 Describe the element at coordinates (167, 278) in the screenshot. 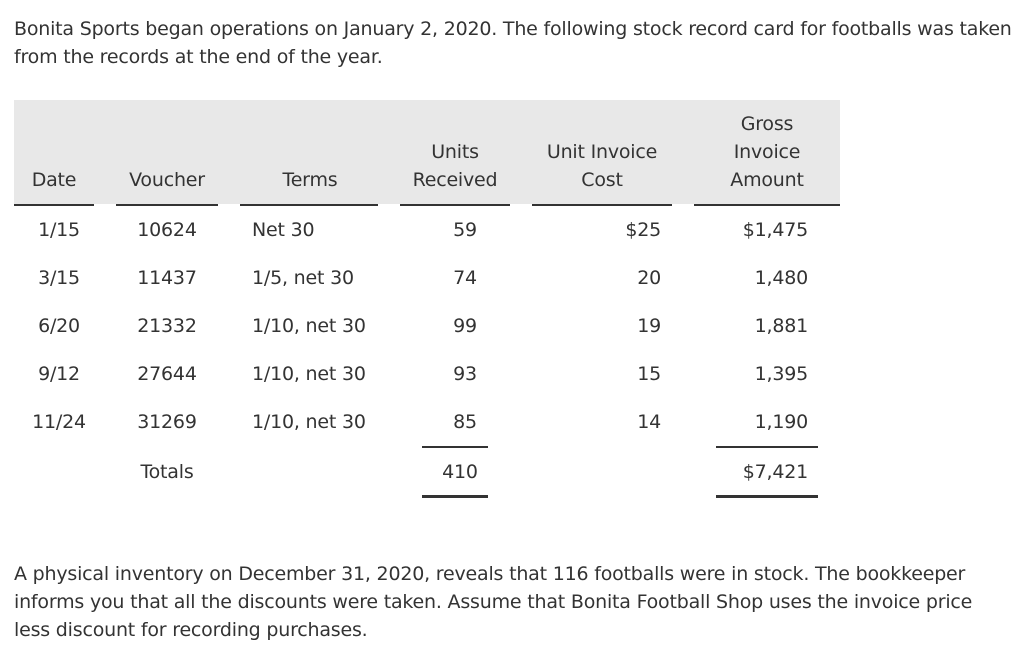

I see `cell-voucher: 11437` at that location.